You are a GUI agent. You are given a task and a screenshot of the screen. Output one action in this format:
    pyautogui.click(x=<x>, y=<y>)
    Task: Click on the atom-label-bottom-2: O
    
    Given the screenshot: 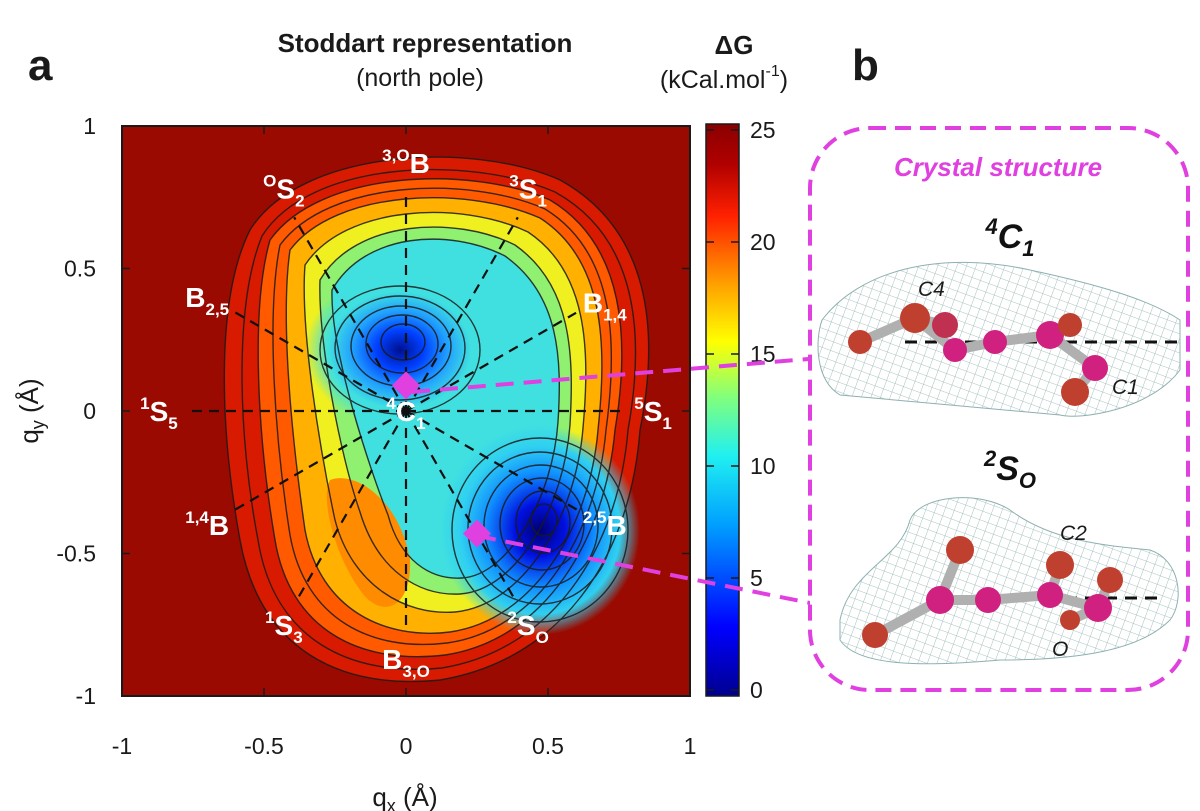 What is the action you would take?
    pyautogui.click(x=1060, y=649)
    